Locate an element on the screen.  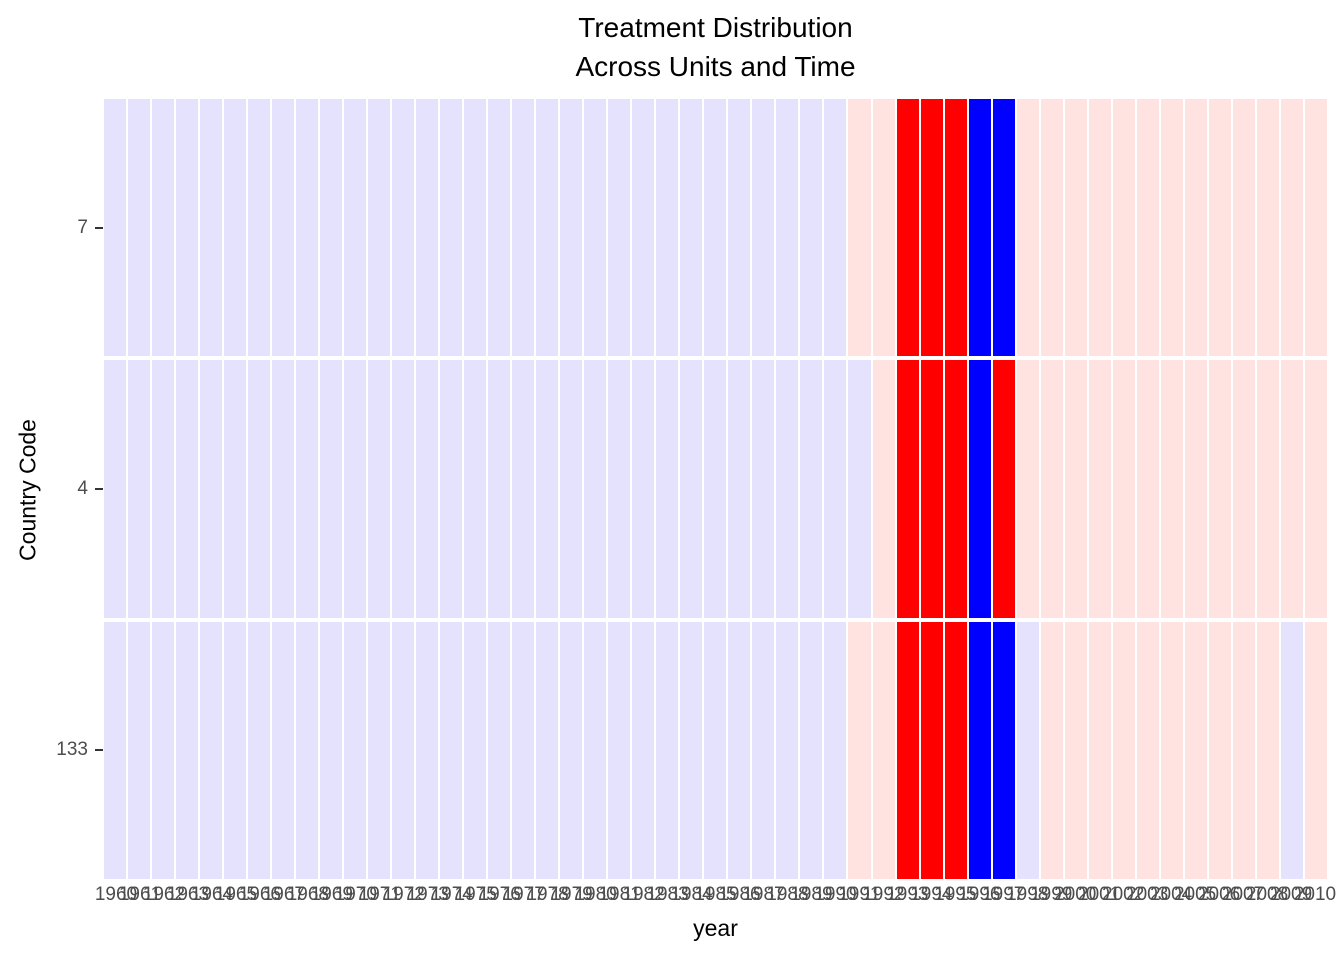
x-tick-label: 1979 is located at coordinates (571, 894).